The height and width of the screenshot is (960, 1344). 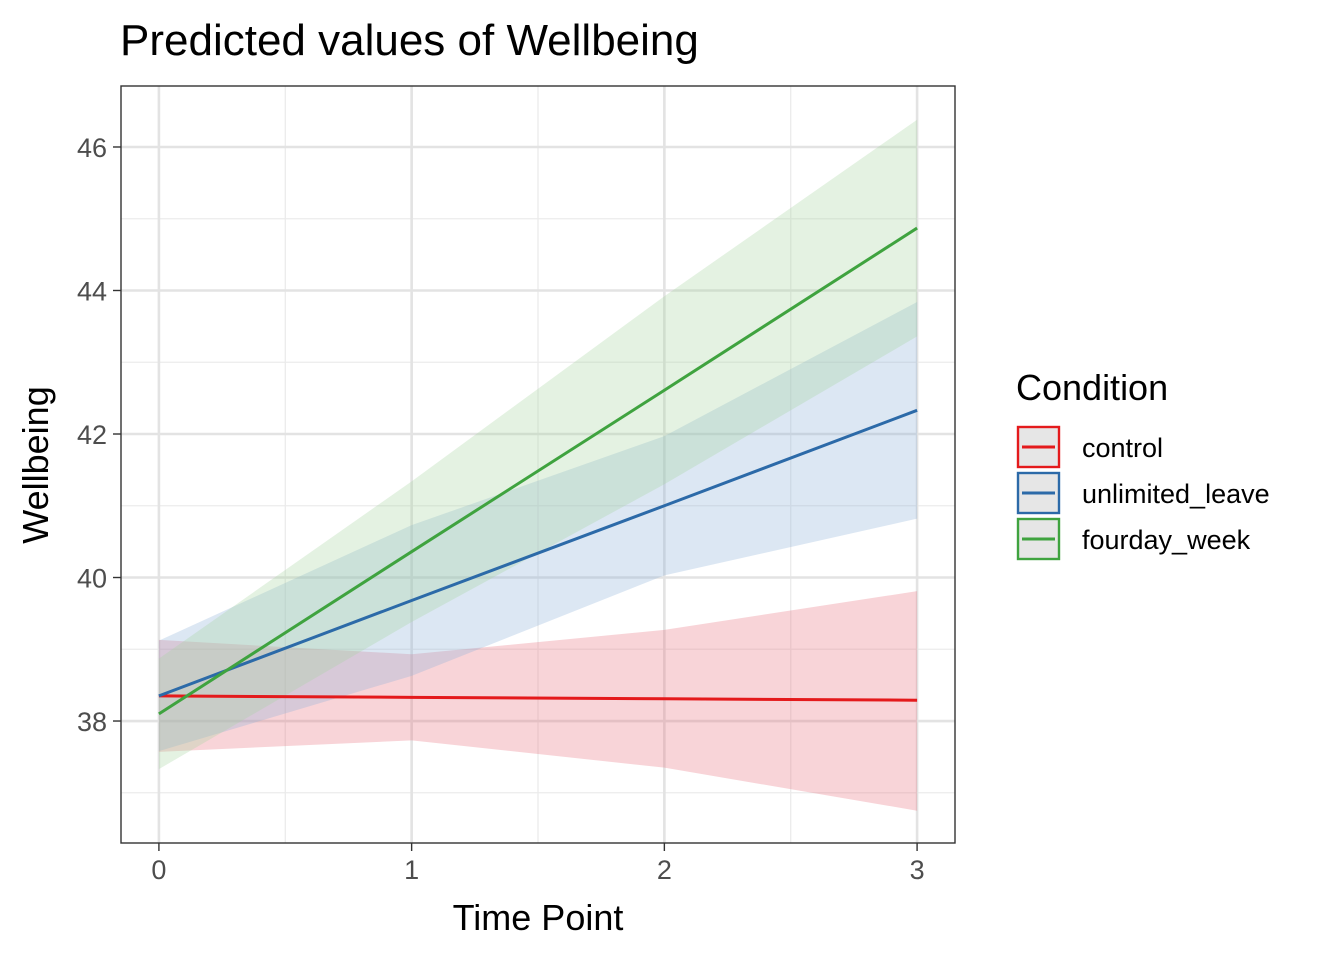 What do you see at coordinates (92, 722) in the screenshot?
I see `y-tick-label: 38` at bounding box center [92, 722].